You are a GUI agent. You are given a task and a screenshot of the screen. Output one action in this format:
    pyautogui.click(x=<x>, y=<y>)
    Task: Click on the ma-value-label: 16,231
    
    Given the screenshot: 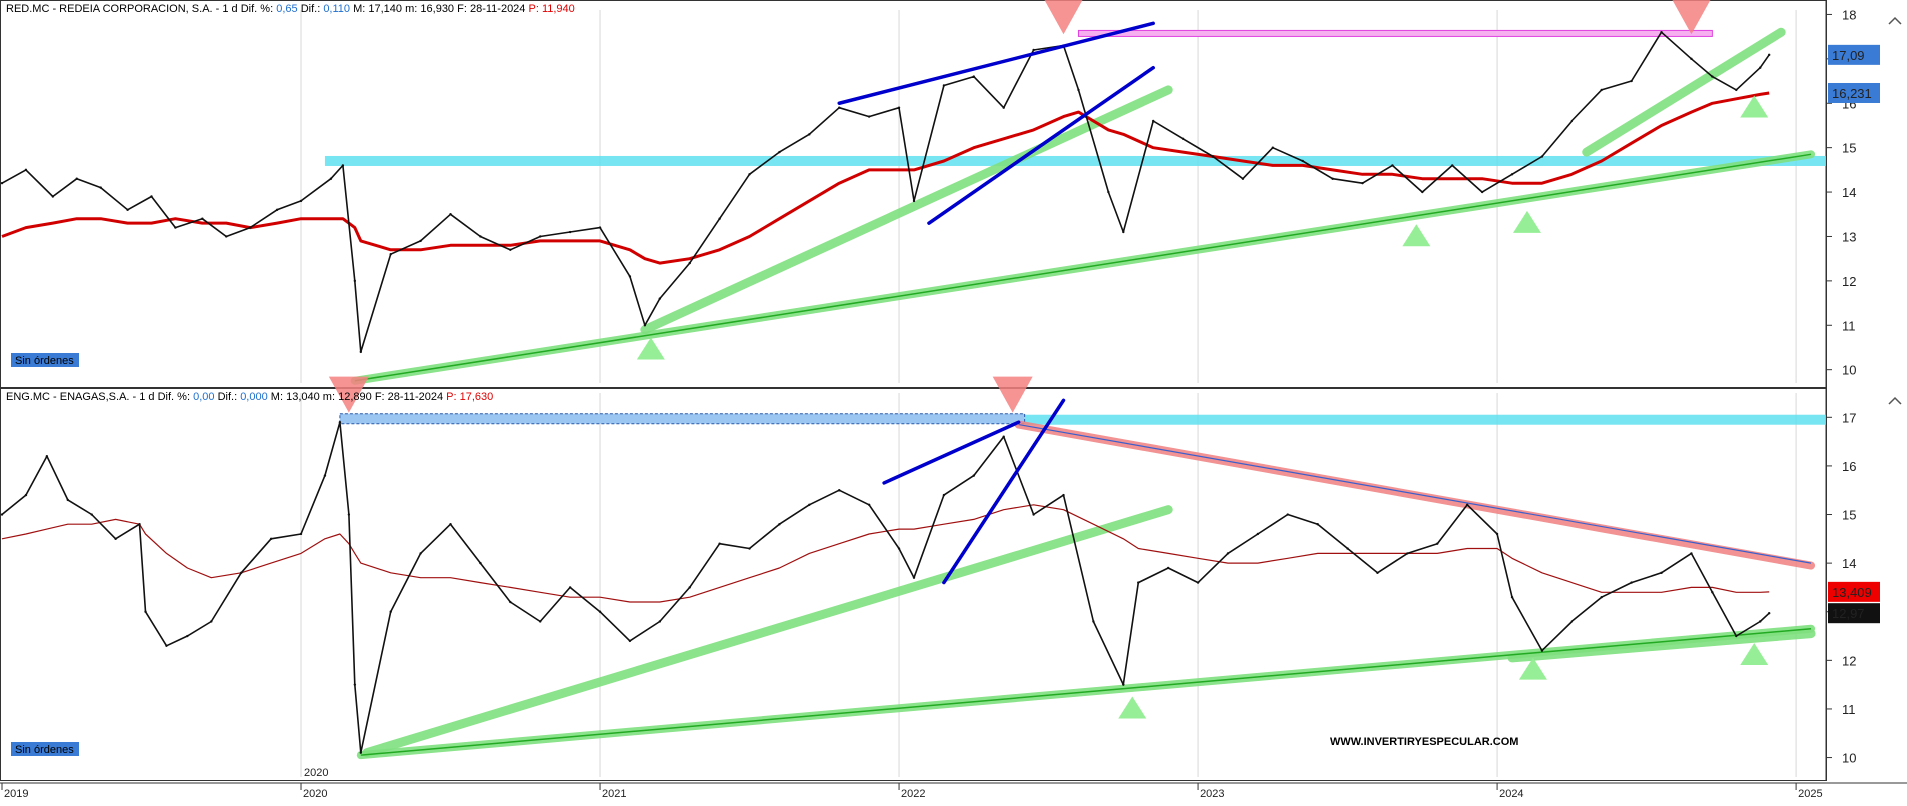 What is the action you would take?
    pyautogui.click(x=1852, y=93)
    